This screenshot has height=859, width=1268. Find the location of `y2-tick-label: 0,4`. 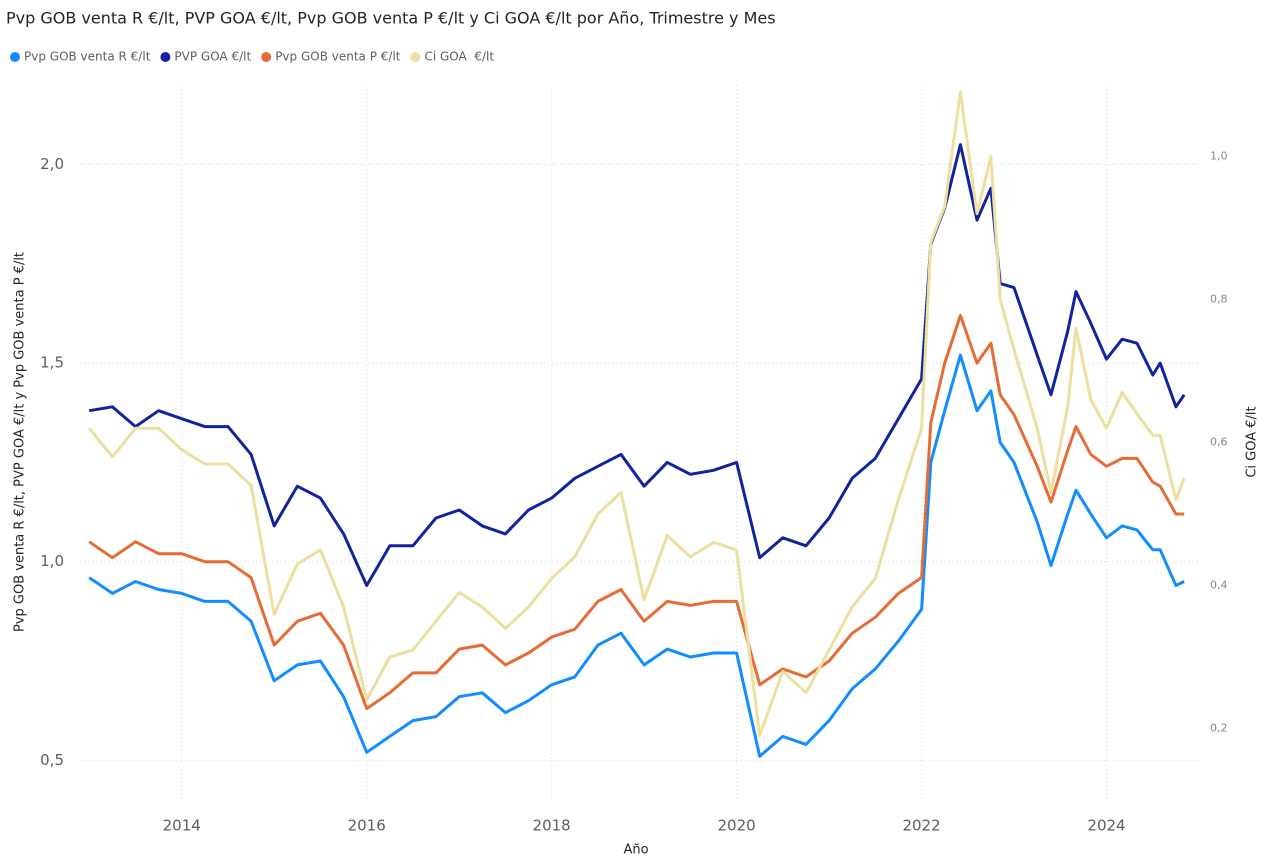

y2-tick-label: 0,4 is located at coordinates (1219, 585).